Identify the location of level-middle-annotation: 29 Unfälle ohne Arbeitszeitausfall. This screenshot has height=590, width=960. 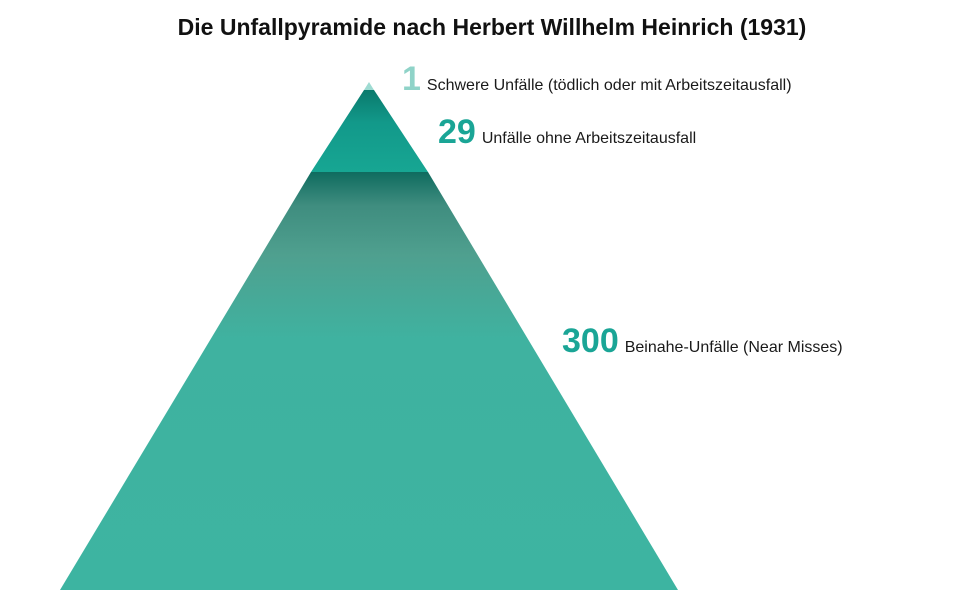
(567, 132).